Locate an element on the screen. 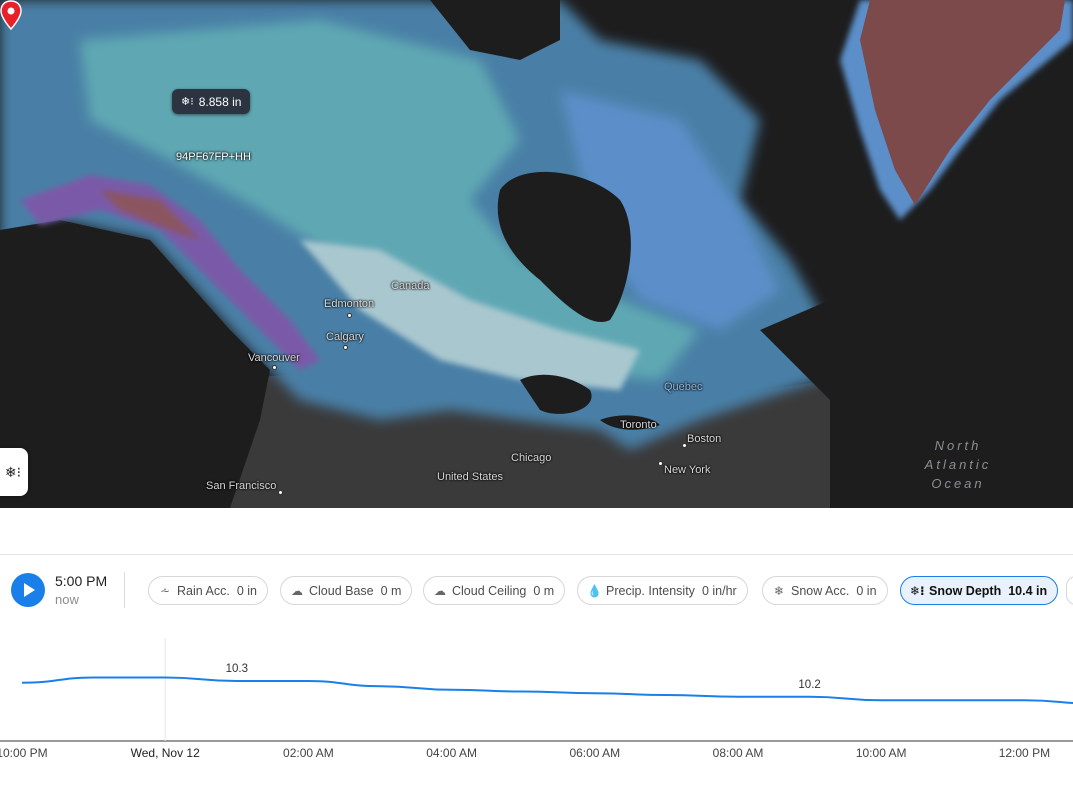  x-tick-label: 06:00 AM is located at coordinates (595, 753).